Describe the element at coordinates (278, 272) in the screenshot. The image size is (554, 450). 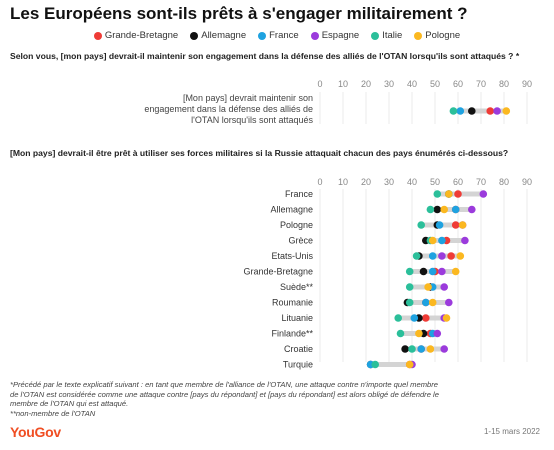
I see `row-label: Grande-Bretagne` at that location.